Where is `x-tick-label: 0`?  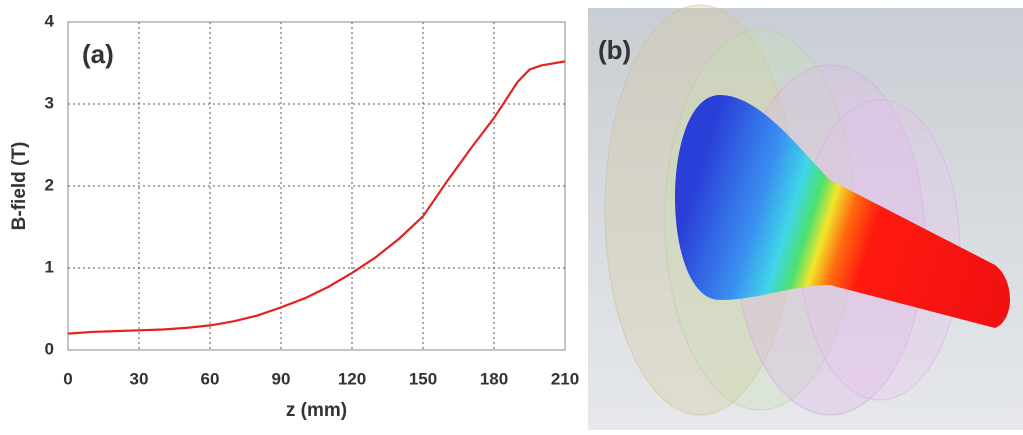
x-tick-label: 0 is located at coordinates (67, 378).